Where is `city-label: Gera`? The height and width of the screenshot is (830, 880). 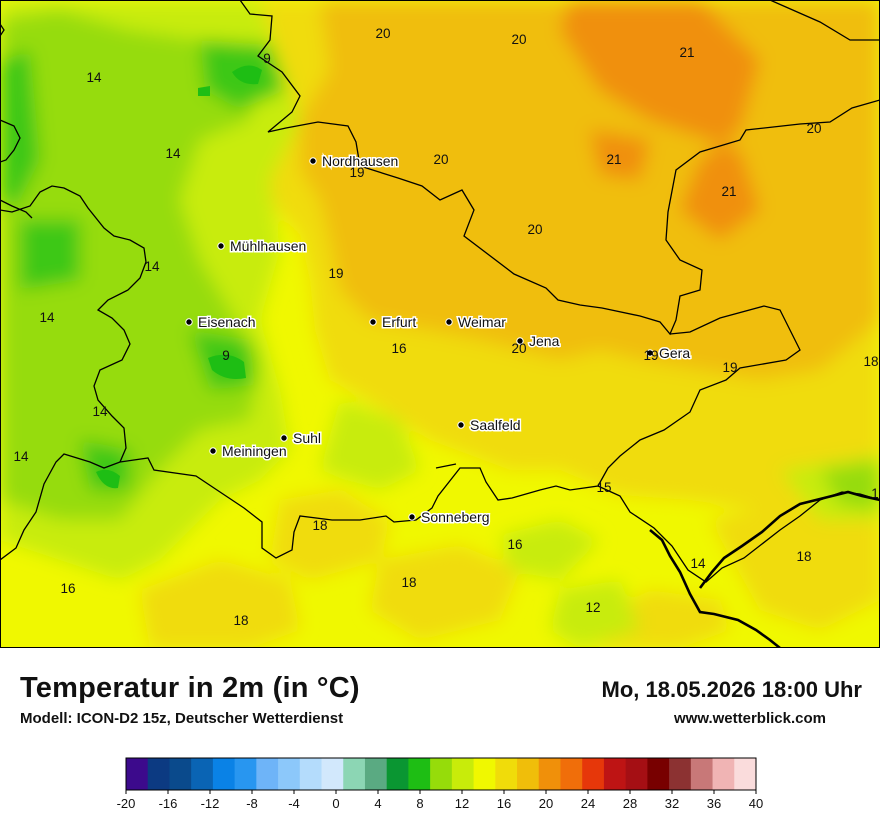
city-label: Gera is located at coordinates (674, 353).